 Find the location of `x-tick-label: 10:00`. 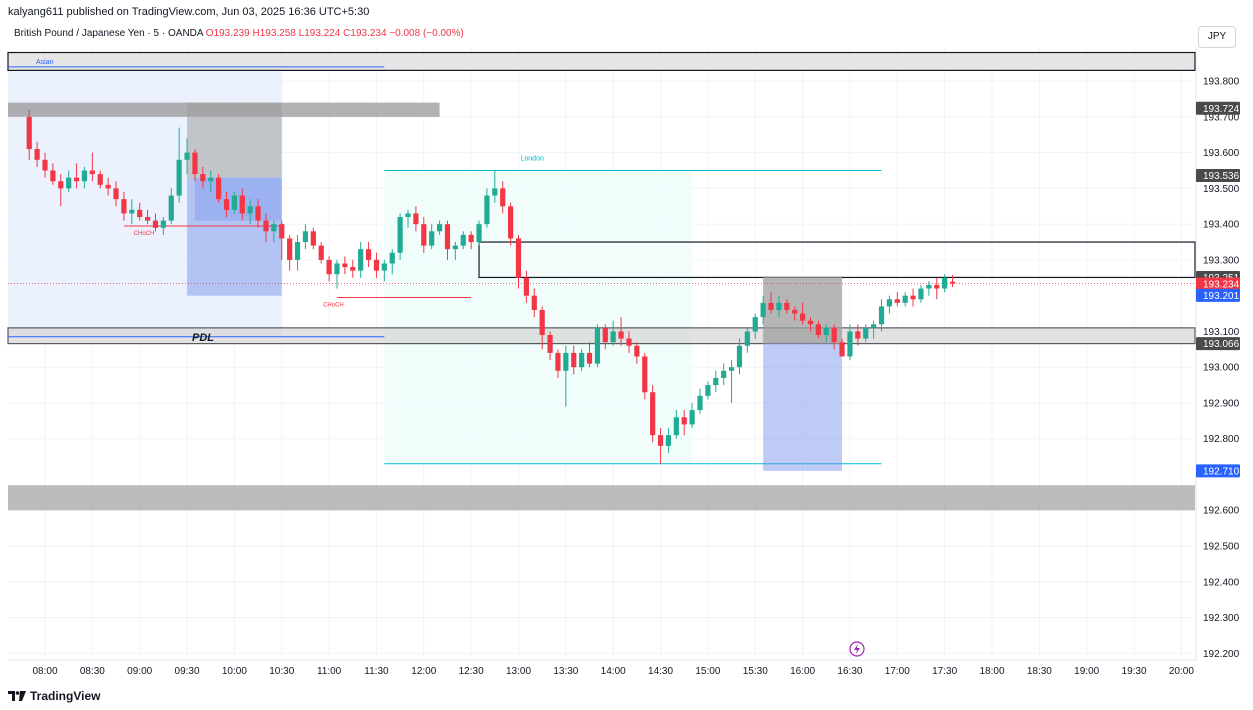

x-tick-label: 10:00 is located at coordinates (234, 671).